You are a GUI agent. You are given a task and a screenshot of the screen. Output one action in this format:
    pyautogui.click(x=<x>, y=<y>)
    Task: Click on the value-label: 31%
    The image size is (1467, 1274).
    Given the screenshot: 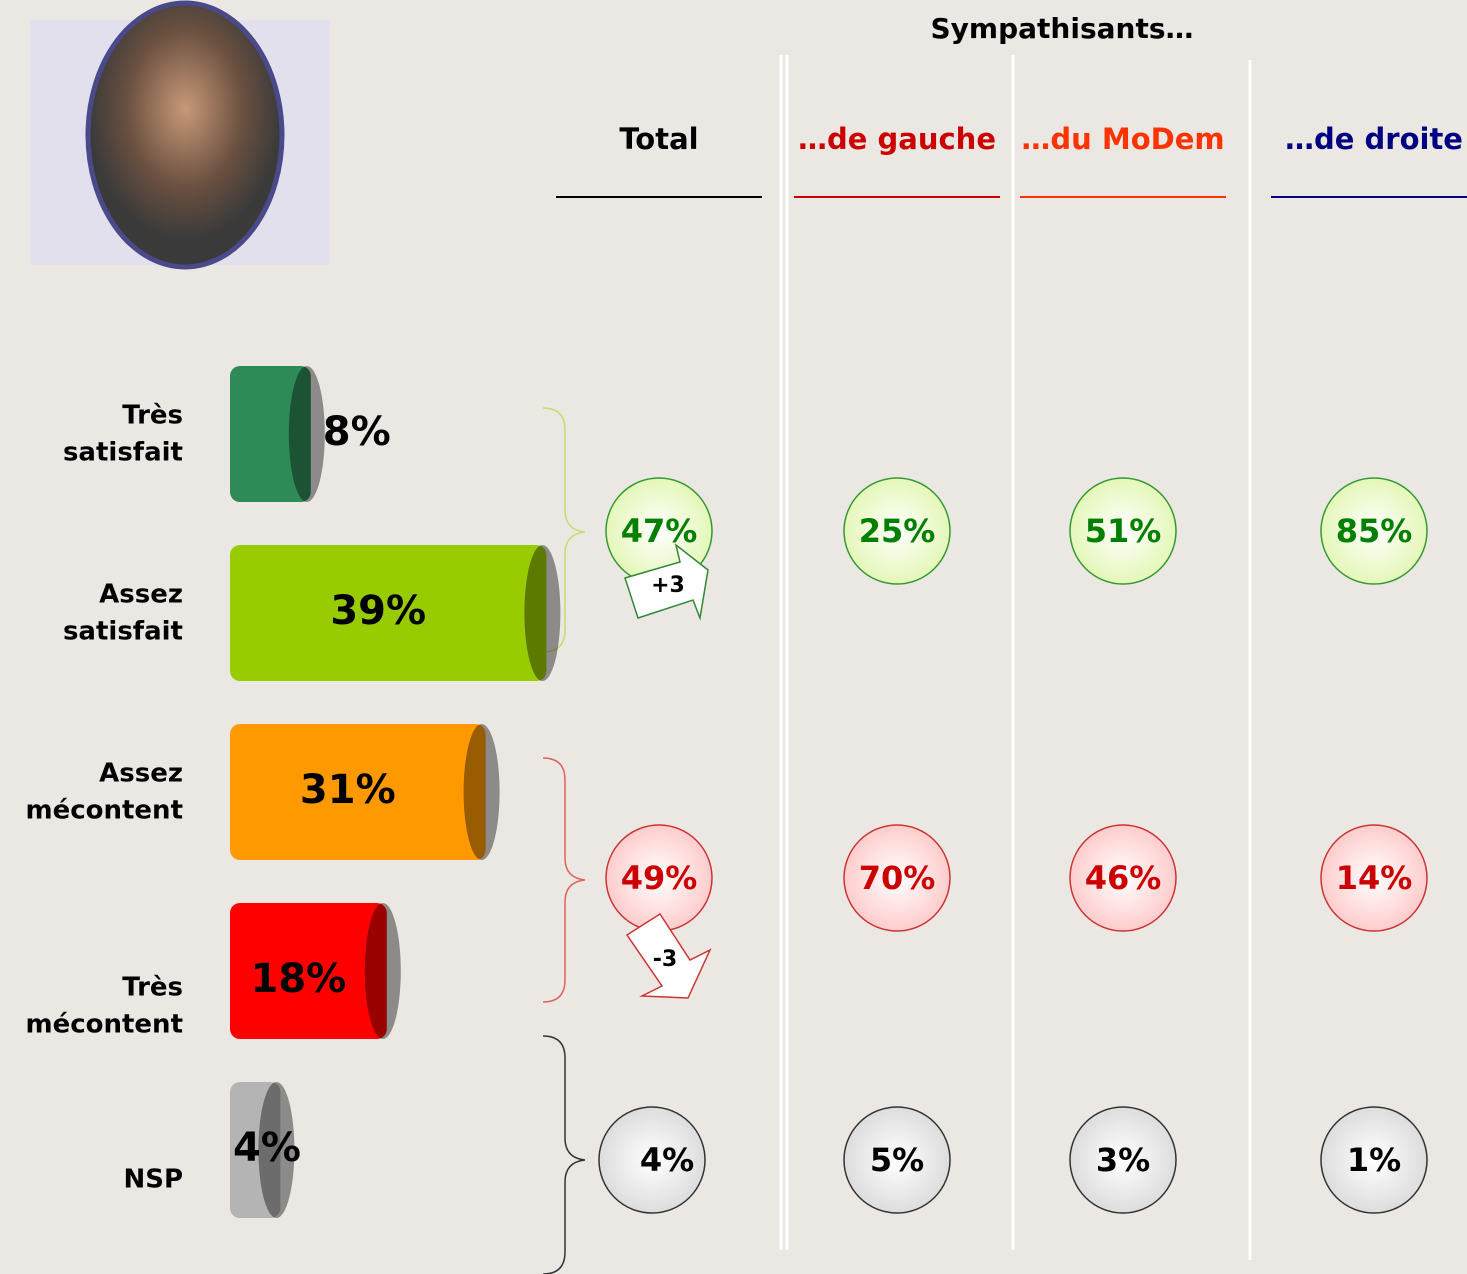 What is the action you would take?
    pyautogui.click(x=348, y=790)
    